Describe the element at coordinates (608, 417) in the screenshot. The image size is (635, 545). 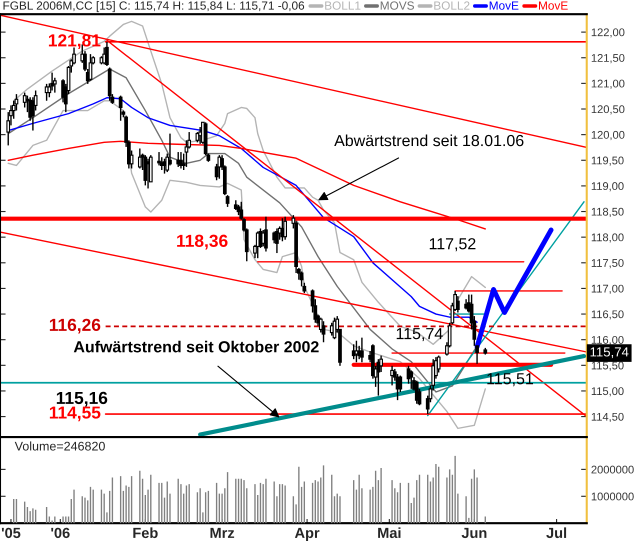
I see `y-tick-label: 114,50` at that location.